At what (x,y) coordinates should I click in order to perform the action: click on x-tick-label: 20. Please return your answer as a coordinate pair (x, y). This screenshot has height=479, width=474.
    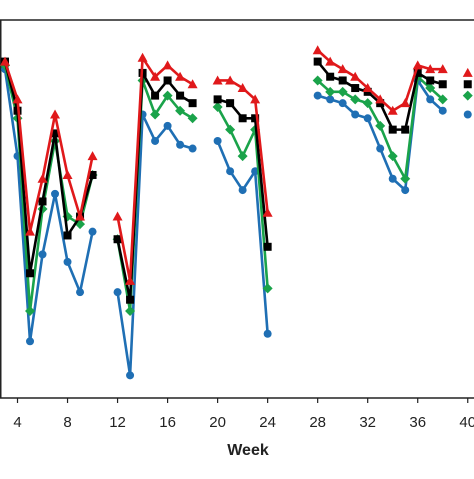
    Looking at the image, I should click on (217, 422).